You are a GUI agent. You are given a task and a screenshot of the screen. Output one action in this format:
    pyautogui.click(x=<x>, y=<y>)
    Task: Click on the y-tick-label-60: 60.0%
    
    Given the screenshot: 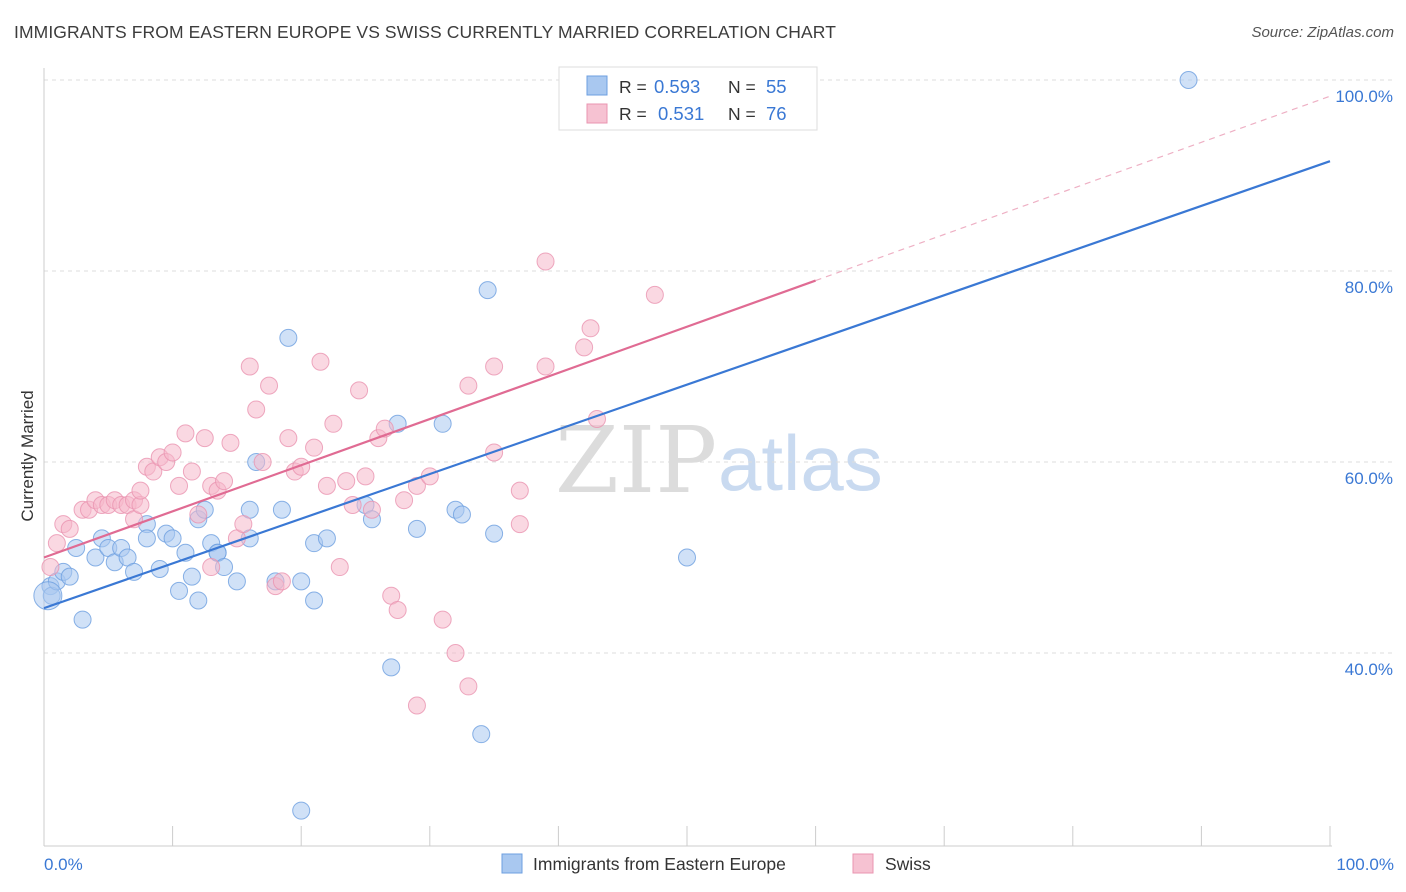 What is the action you would take?
    pyautogui.click(x=1369, y=478)
    